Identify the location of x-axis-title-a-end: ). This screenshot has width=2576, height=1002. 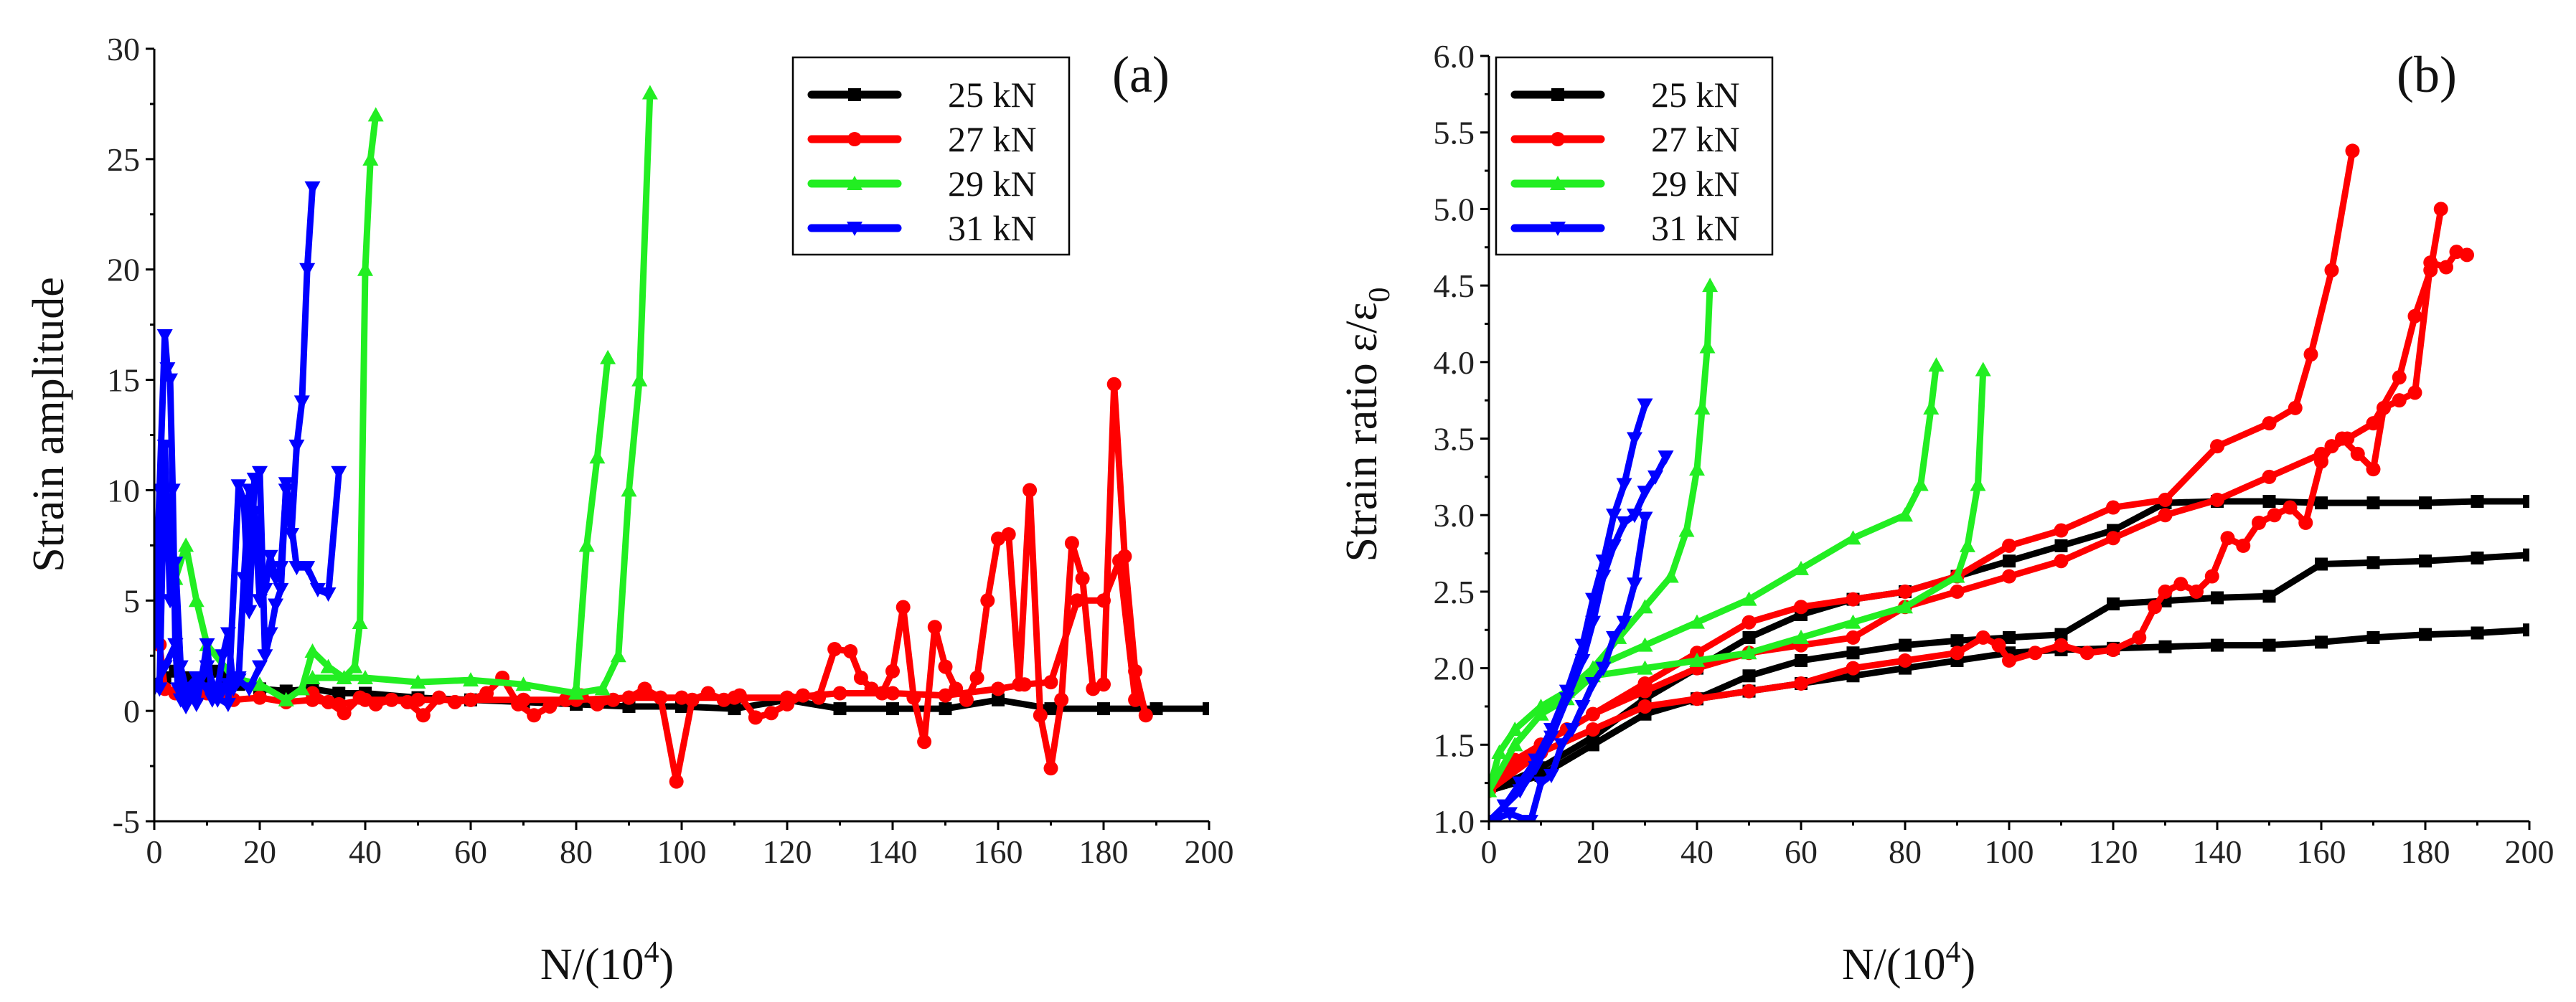
(666, 964).